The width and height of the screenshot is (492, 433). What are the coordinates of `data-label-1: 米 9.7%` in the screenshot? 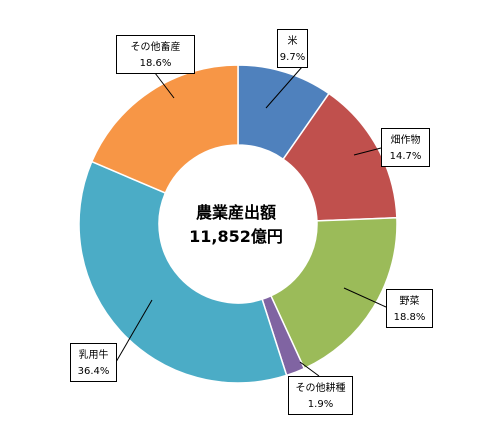 It's located at (292, 48).